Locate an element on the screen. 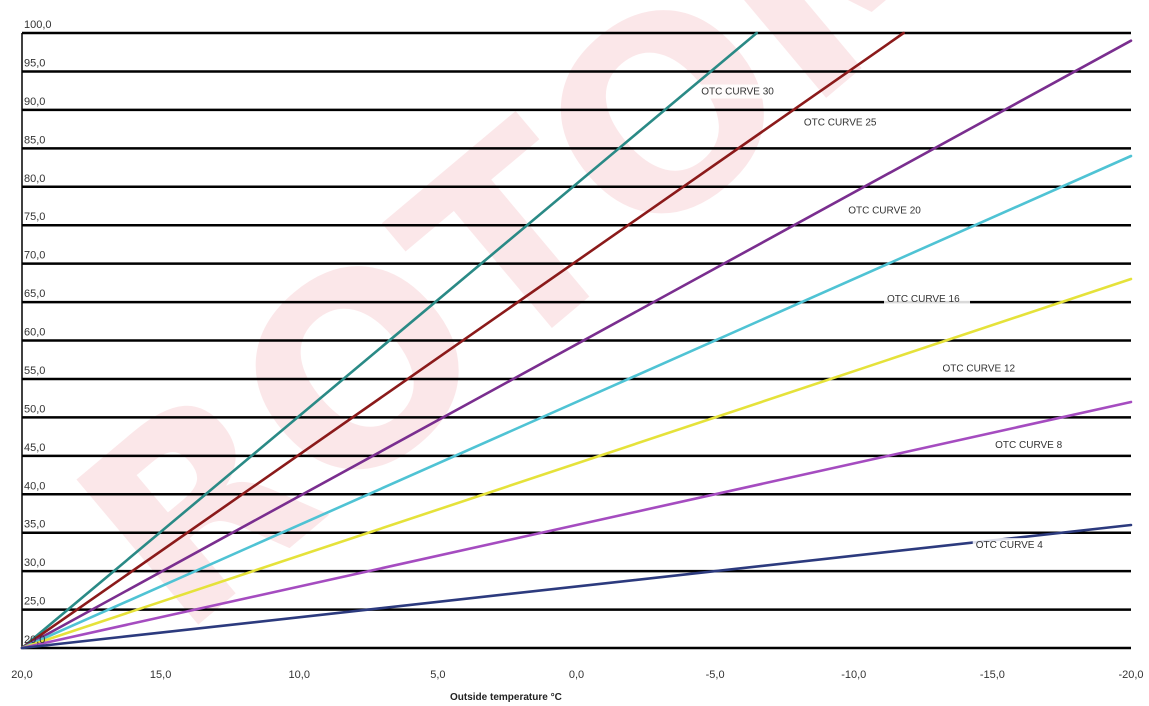 Image resolution: width=1149 pixels, height=706 pixels. y-tick-label: 40,0 is located at coordinates (34, 486).